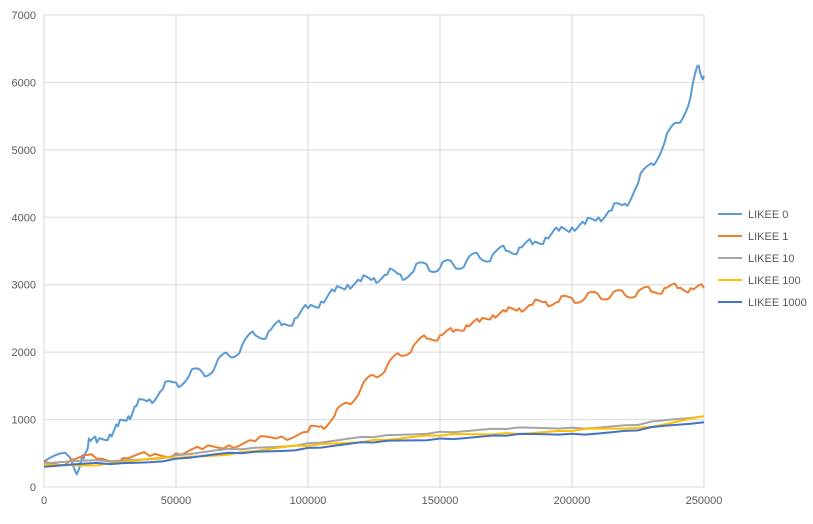 This screenshot has height=524, width=813. What do you see at coordinates (33, 488) in the screenshot?
I see `y-tick-label: 0` at bounding box center [33, 488].